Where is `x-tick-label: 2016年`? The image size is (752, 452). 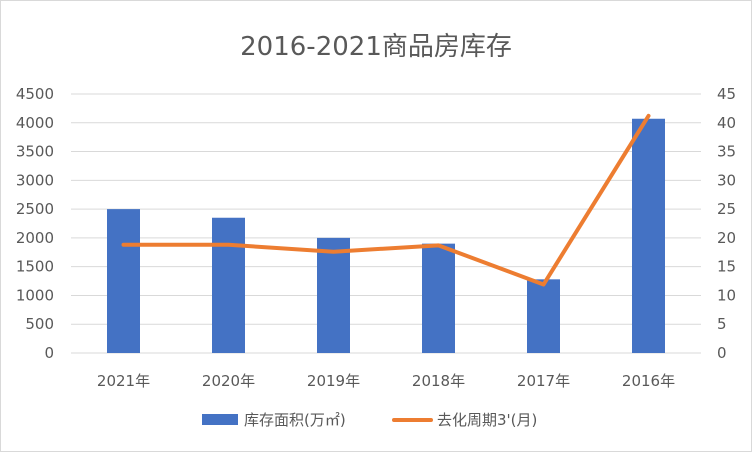 x-tick-label: 2016年 is located at coordinates (648, 381).